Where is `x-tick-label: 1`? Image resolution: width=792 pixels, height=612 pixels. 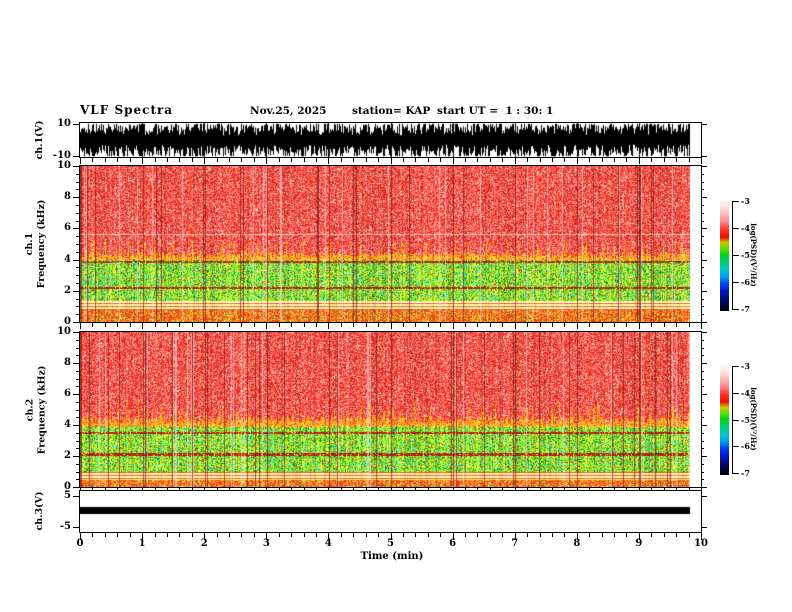
x-tick-label: 1 is located at coordinates (142, 543).